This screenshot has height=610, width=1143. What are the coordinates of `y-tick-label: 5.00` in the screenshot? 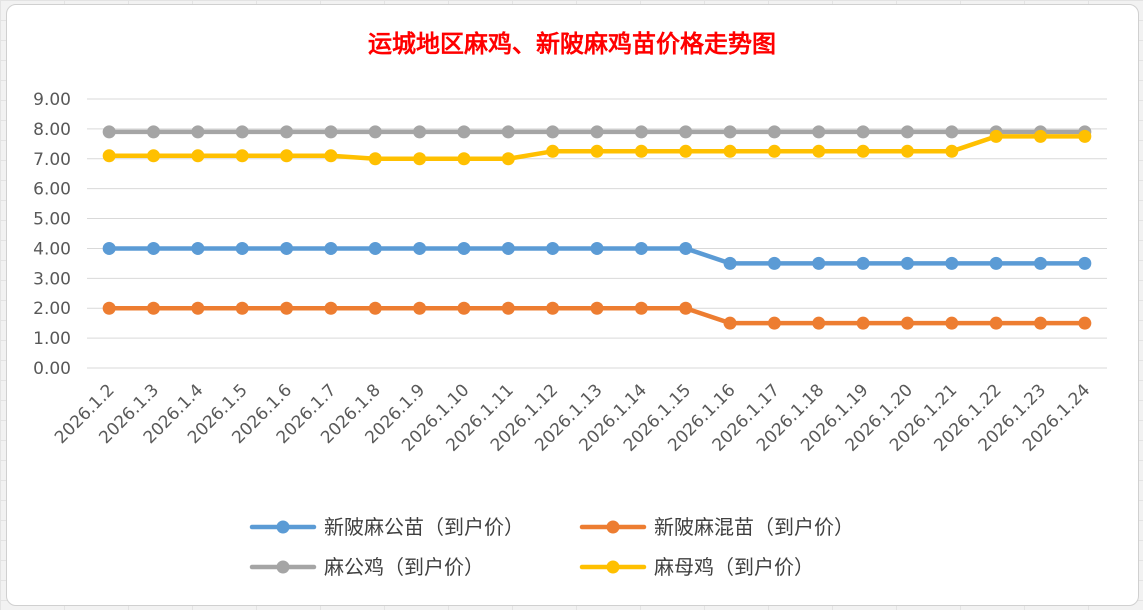 It's located at (52, 220).